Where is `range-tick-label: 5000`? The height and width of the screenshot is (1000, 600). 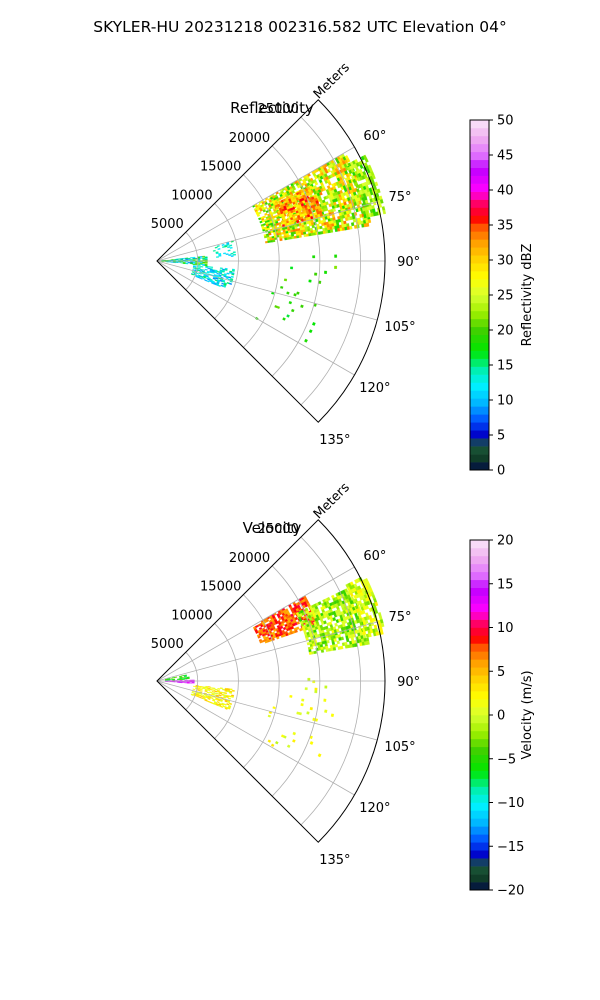 range-tick-label: 5000 is located at coordinates (167, 224).